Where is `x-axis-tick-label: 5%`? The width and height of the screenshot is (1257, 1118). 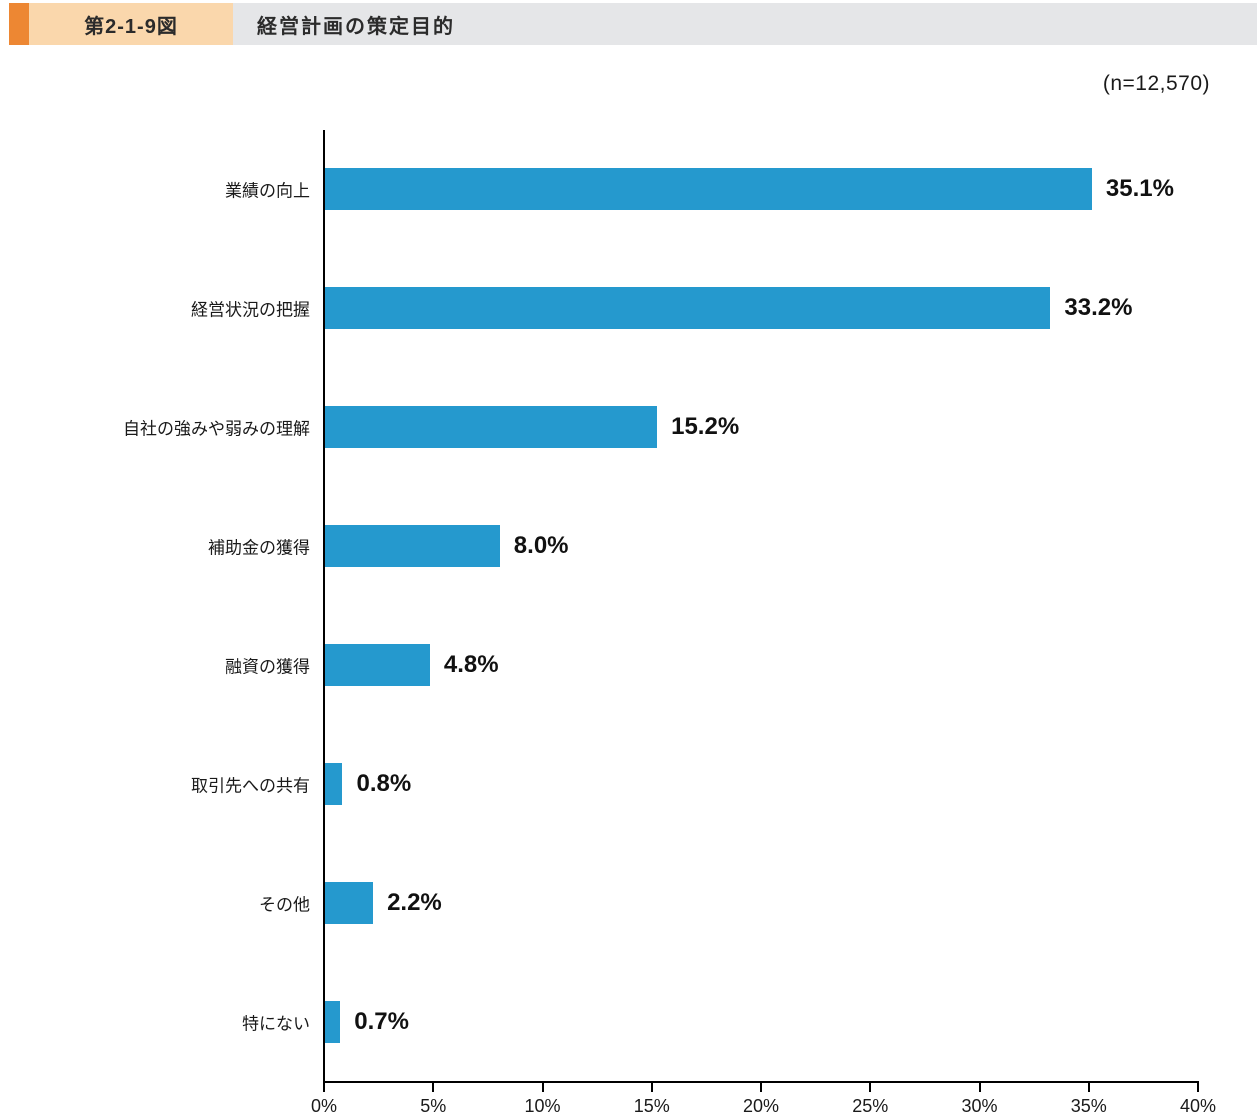 x-axis-tick-label: 5% is located at coordinates (433, 1106).